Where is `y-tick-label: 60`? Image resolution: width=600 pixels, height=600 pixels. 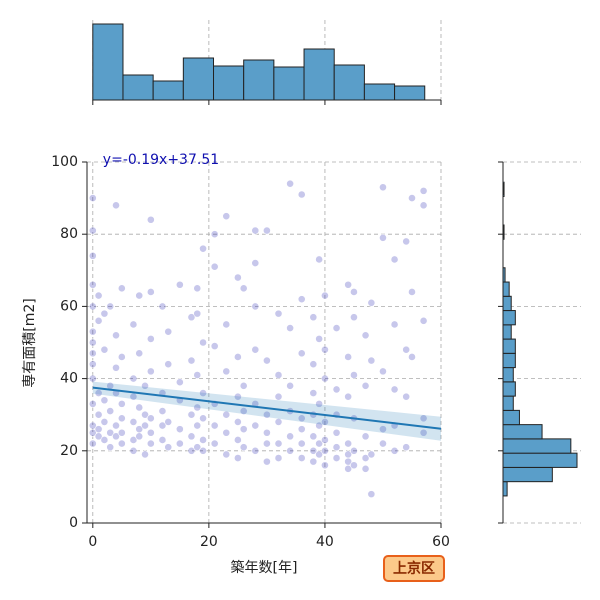 y-tick-label: 60 is located at coordinates (69, 306).